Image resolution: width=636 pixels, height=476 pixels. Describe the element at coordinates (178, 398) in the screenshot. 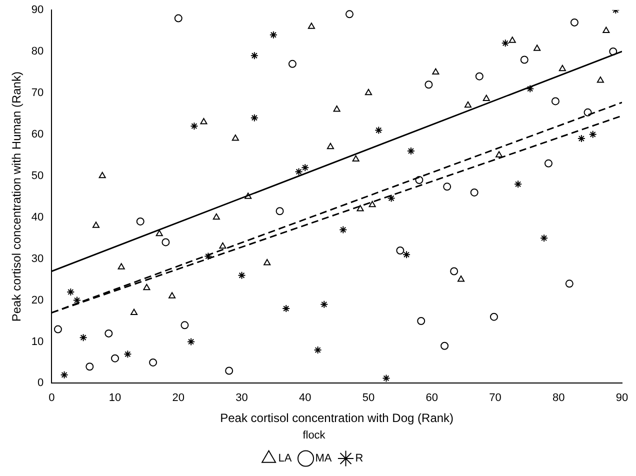

I see `x-tick-label: 20` at that location.